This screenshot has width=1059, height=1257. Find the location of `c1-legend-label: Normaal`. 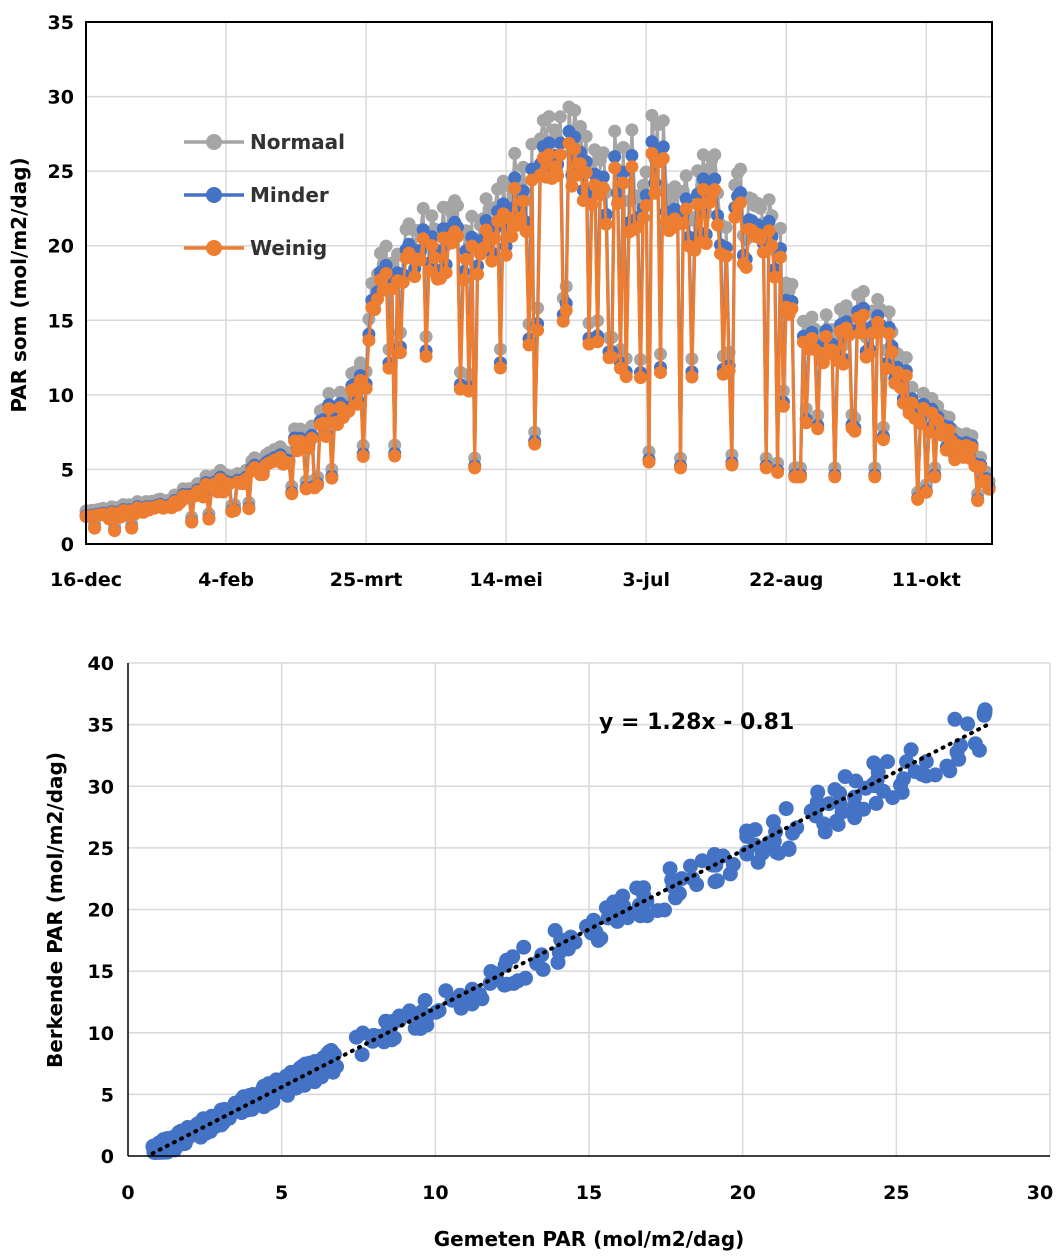

c1-legend-label: Normaal is located at coordinates (297, 142).